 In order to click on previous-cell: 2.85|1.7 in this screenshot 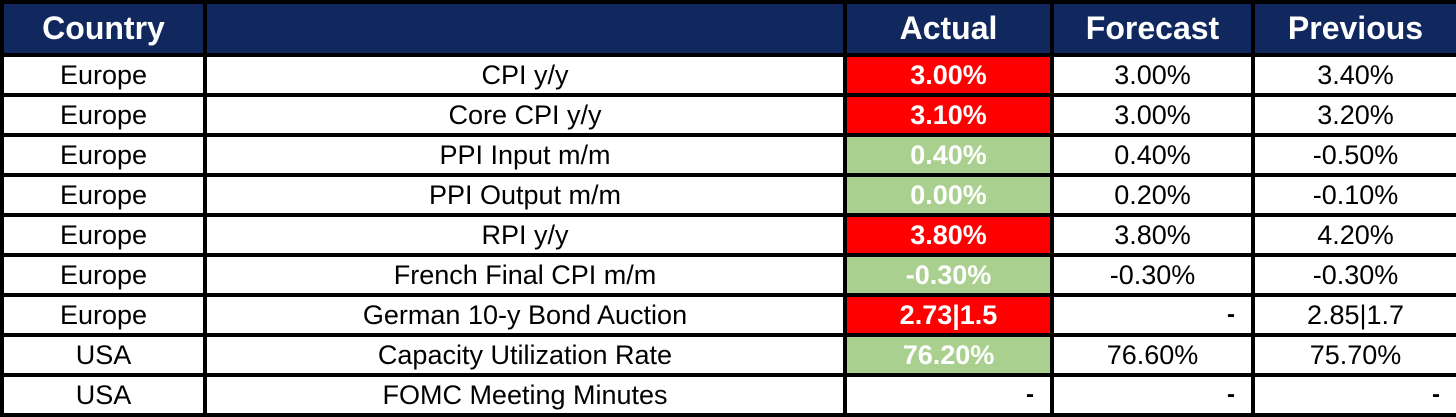, I will do `click(1353, 315)`.